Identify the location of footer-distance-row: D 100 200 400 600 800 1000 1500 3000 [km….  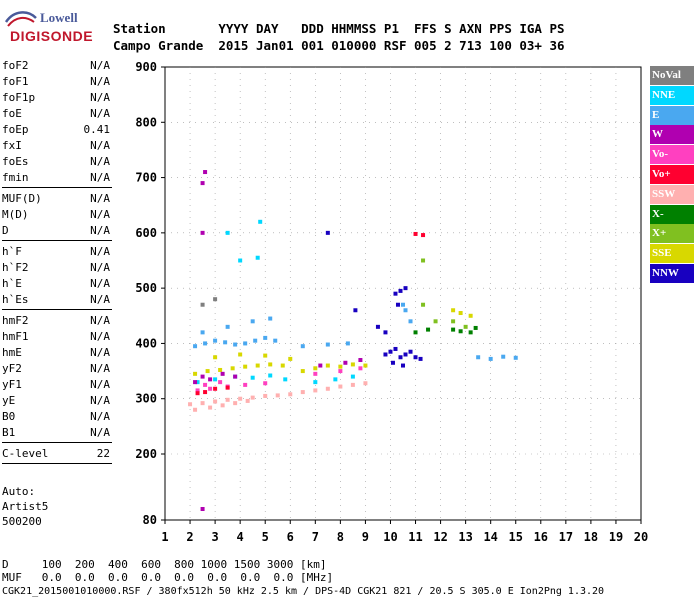
(164, 564).